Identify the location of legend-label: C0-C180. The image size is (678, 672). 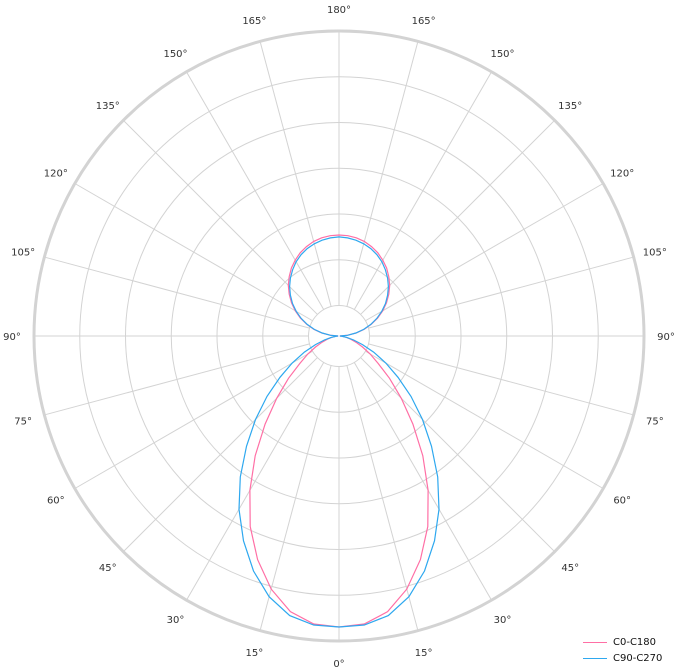
(635, 642).